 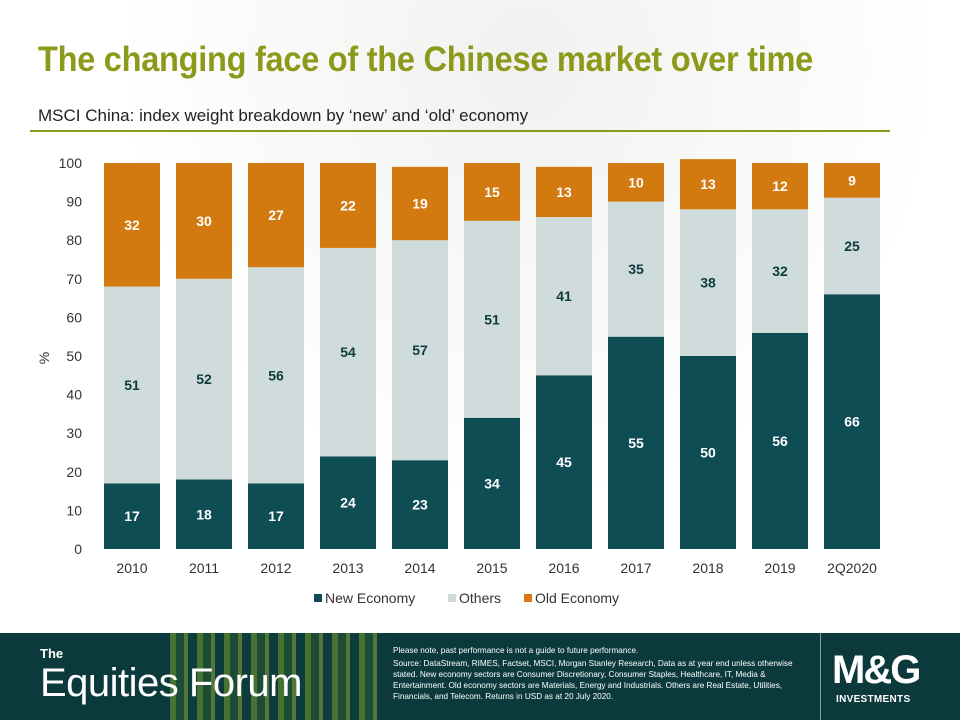 What do you see at coordinates (707, 568) in the screenshot?
I see `x-tick-label: 2018` at bounding box center [707, 568].